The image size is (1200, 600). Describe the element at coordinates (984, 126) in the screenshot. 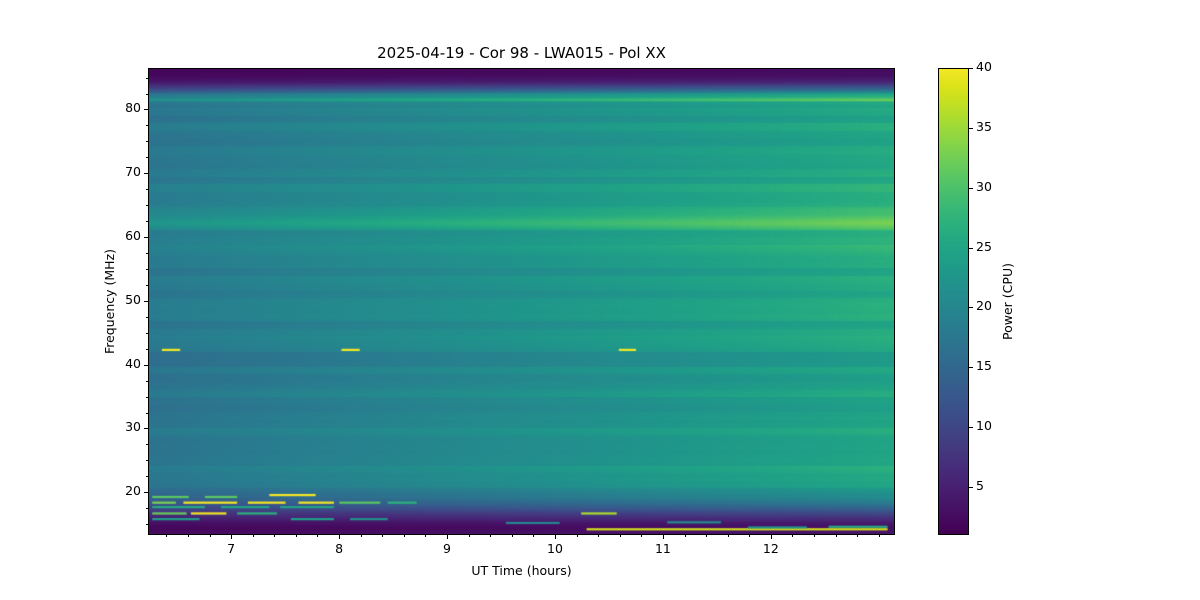

I see `colorbar-tick-label: 35` at that location.